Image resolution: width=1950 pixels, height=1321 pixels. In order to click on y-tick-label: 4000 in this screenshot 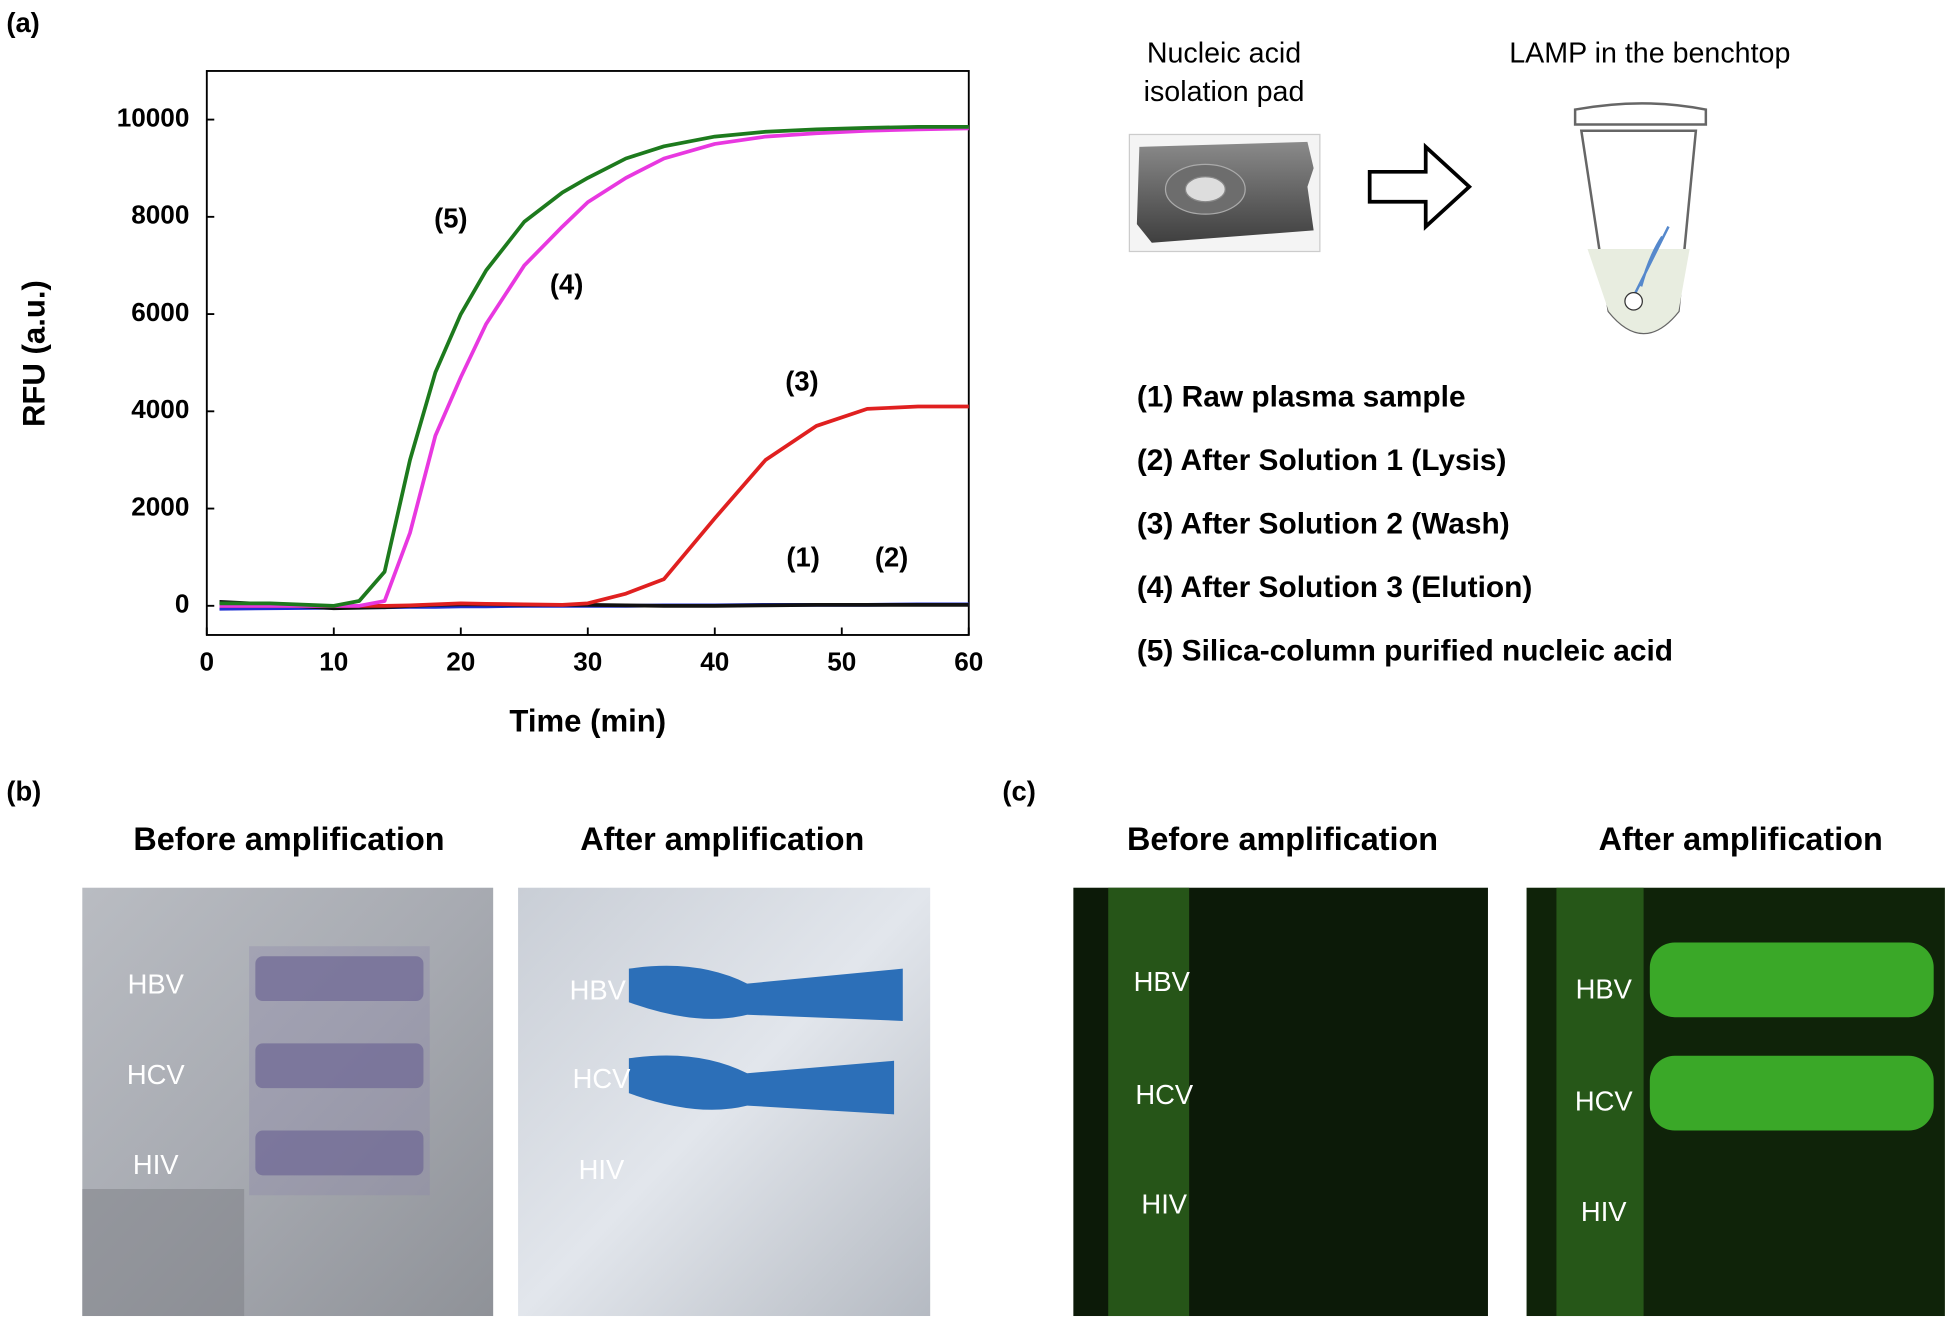, I will do `click(160, 409)`.